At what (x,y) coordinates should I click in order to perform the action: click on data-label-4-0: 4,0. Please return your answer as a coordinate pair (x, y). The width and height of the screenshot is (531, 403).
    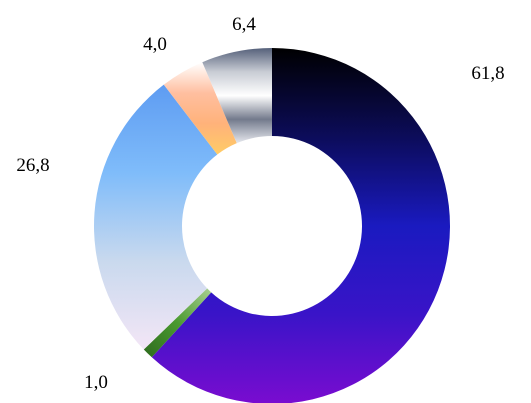
    Looking at the image, I should click on (155, 44).